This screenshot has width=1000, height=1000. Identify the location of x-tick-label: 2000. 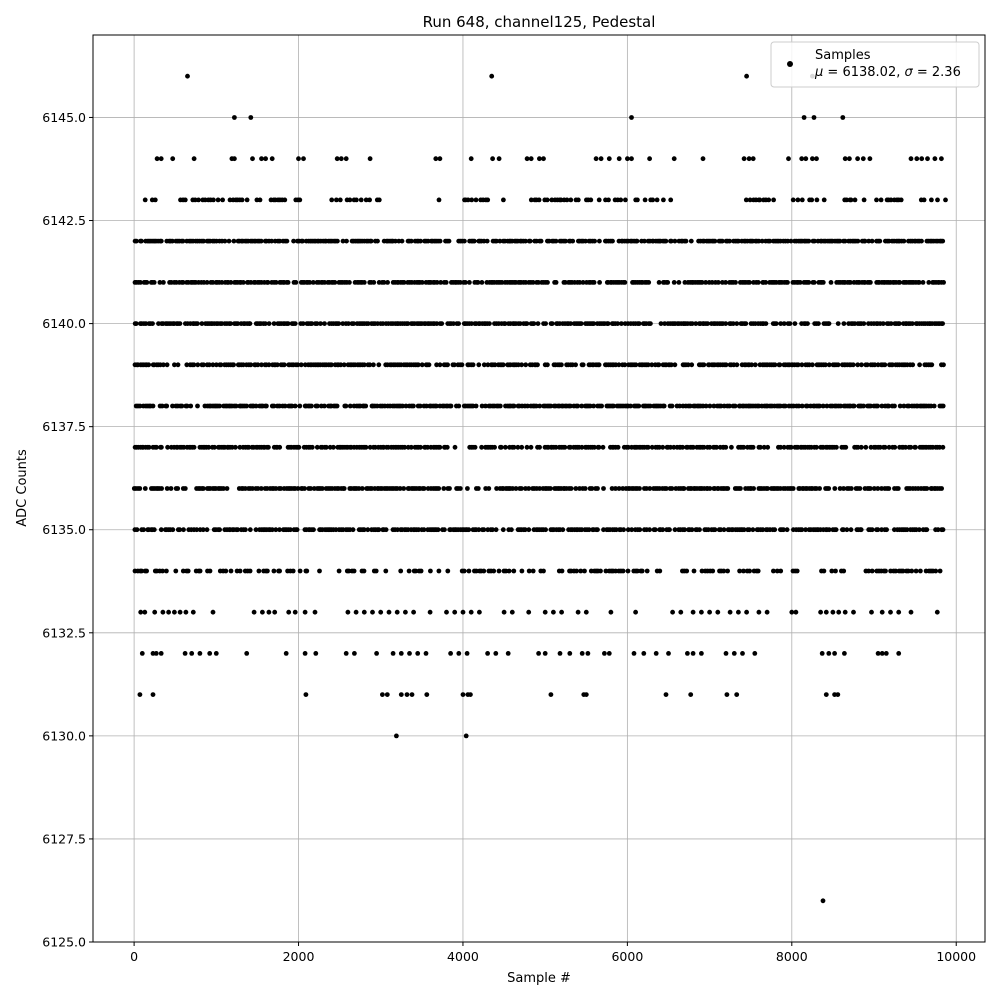
(299, 956).